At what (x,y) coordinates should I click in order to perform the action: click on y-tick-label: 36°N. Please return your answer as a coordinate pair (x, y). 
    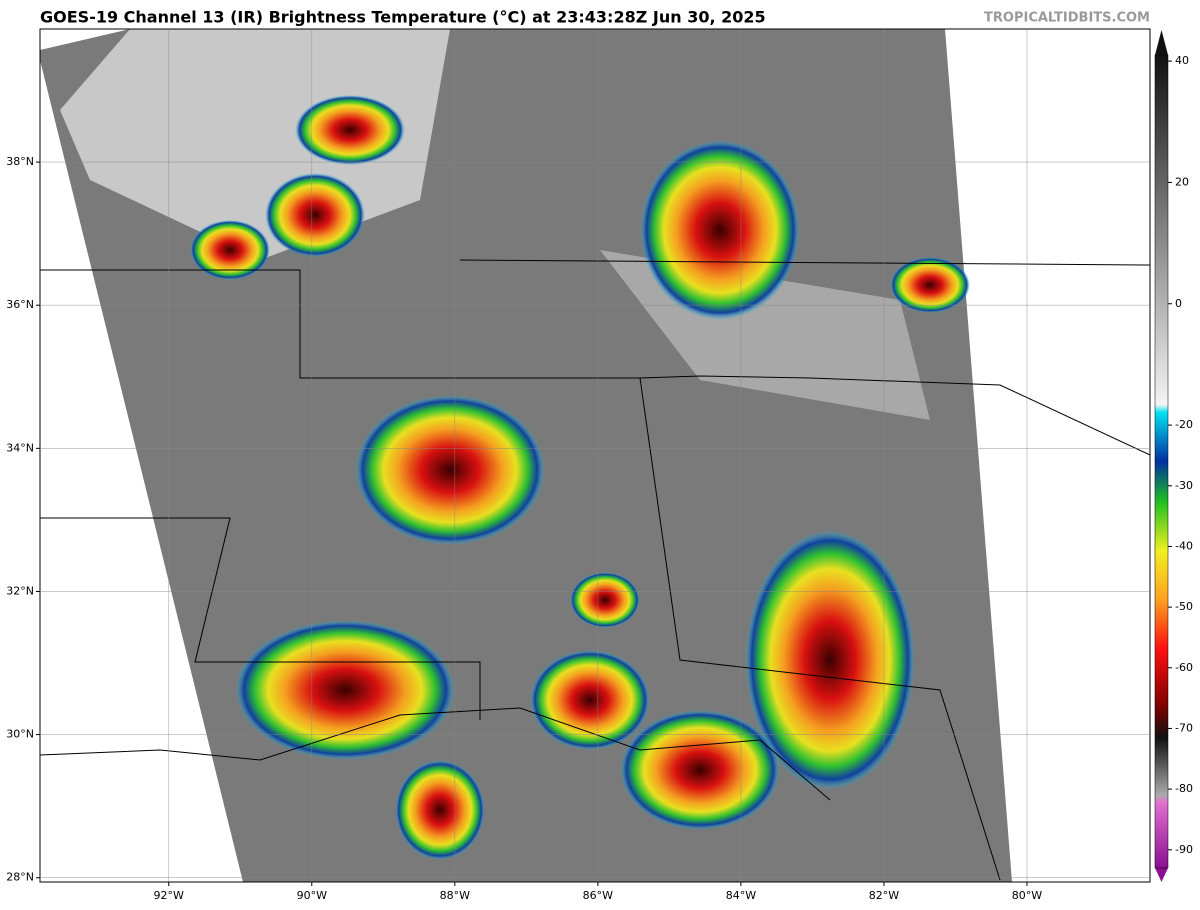
    Looking at the image, I should click on (20, 304).